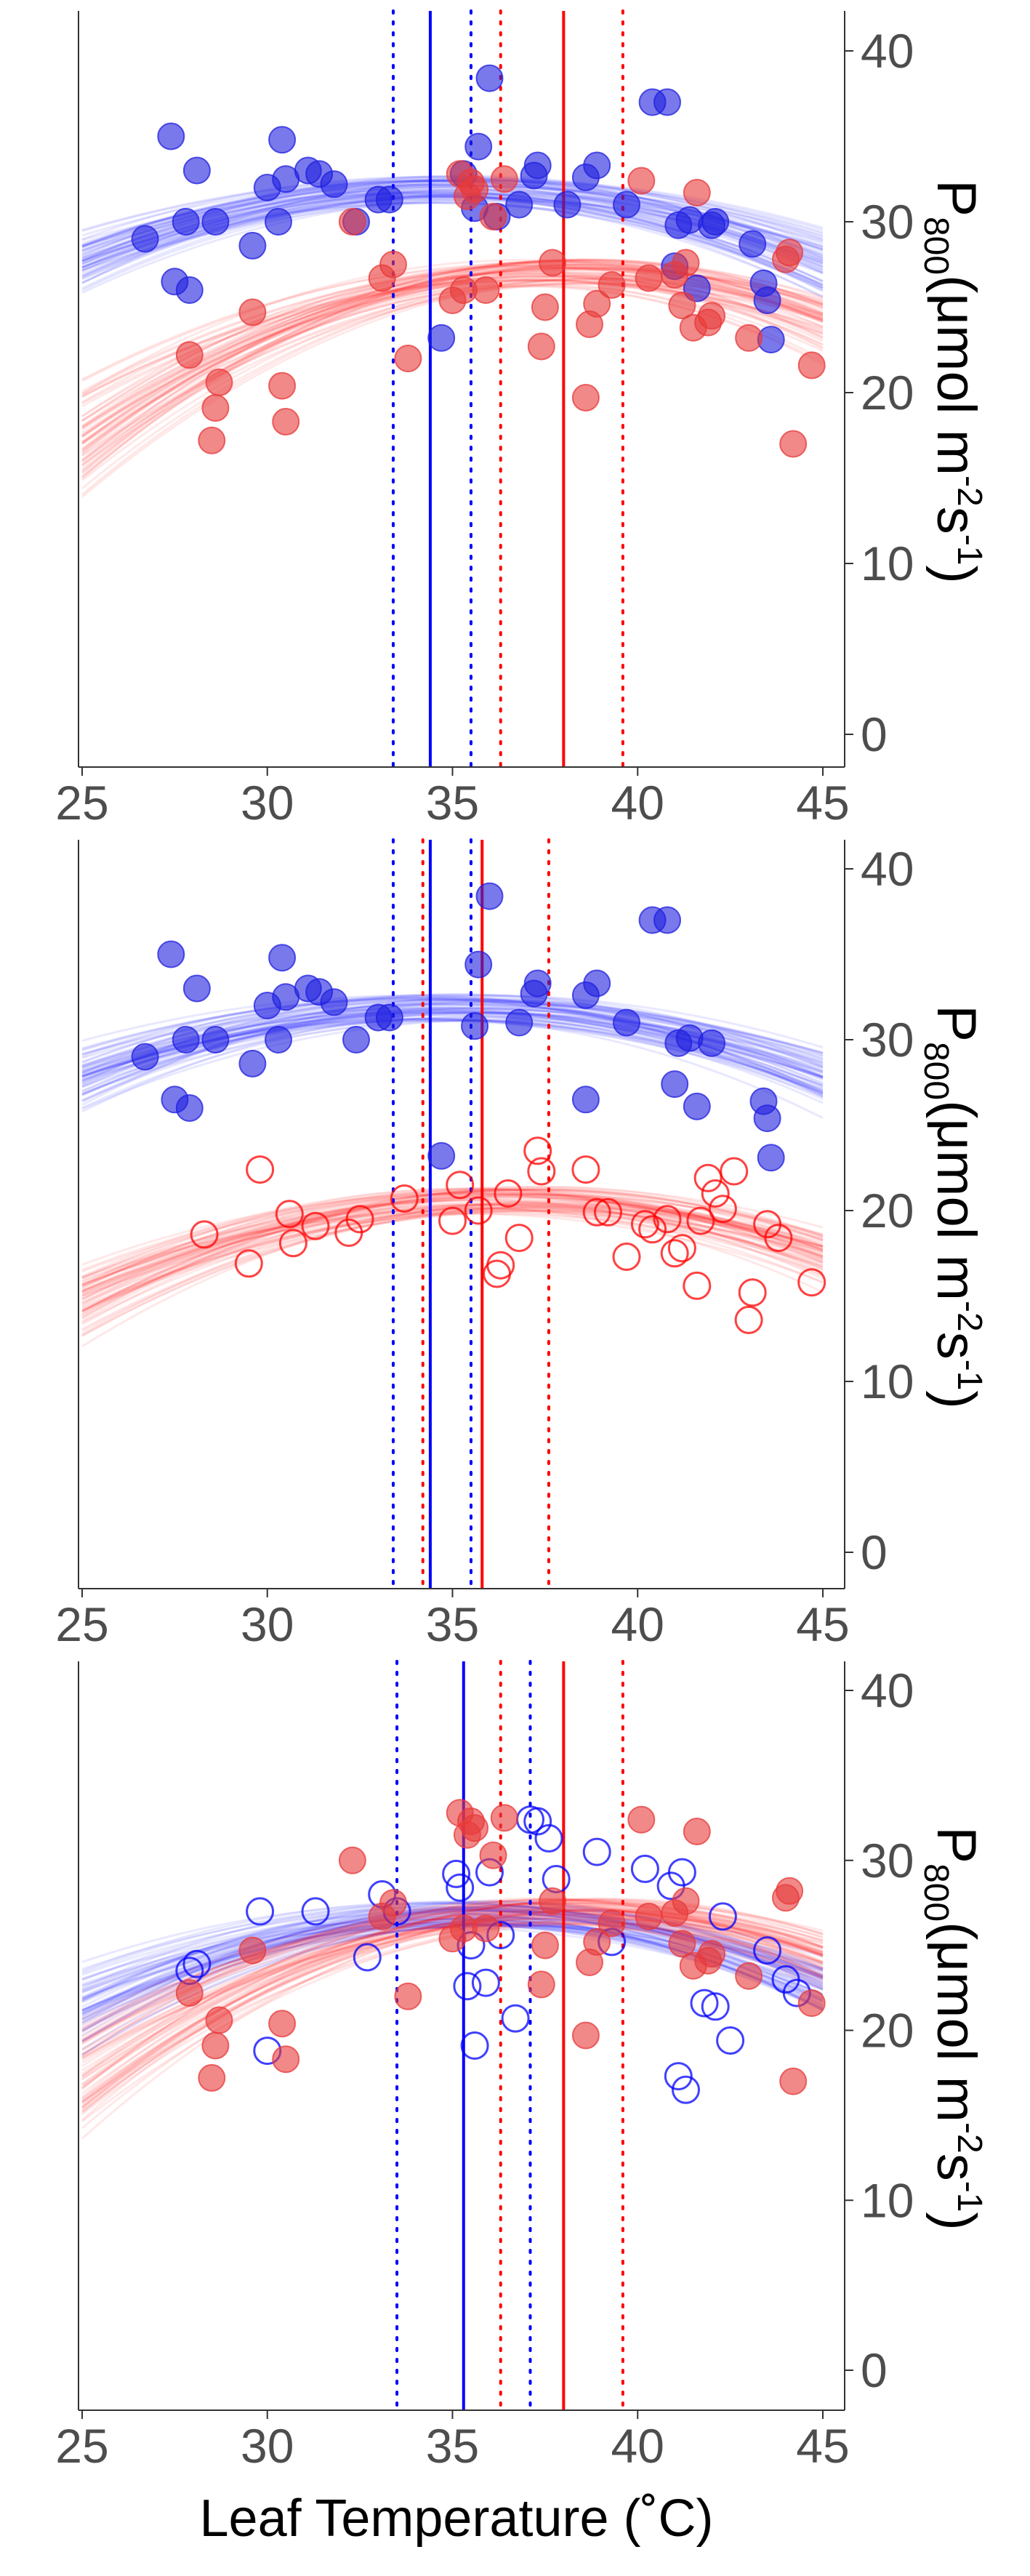 This screenshot has height=2576, width=1030. I want to click on x-tick-label: 40, so click(637, 2446).